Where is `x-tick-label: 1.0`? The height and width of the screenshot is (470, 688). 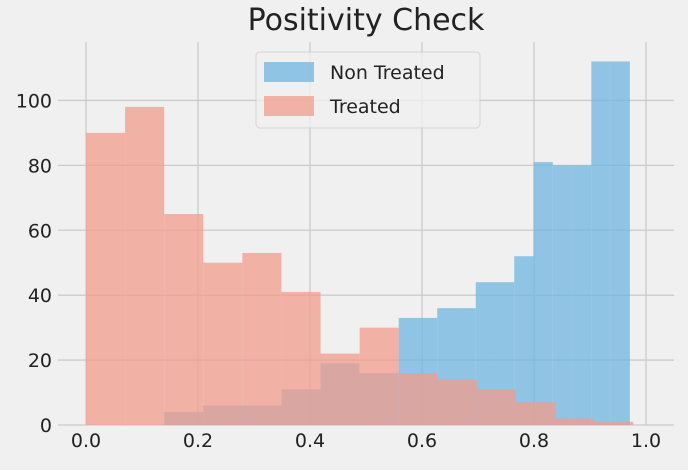 x-tick-label: 1.0 is located at coordinates (646, 441).